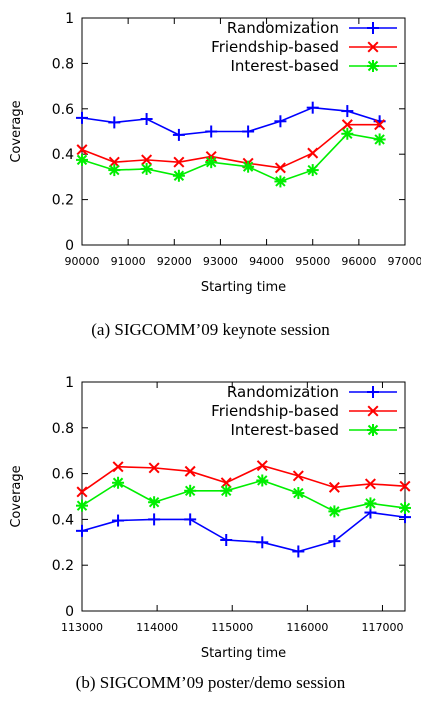 The image size is (421, 706). I want to click on x-tick-label: 113000, so click(82, 627).